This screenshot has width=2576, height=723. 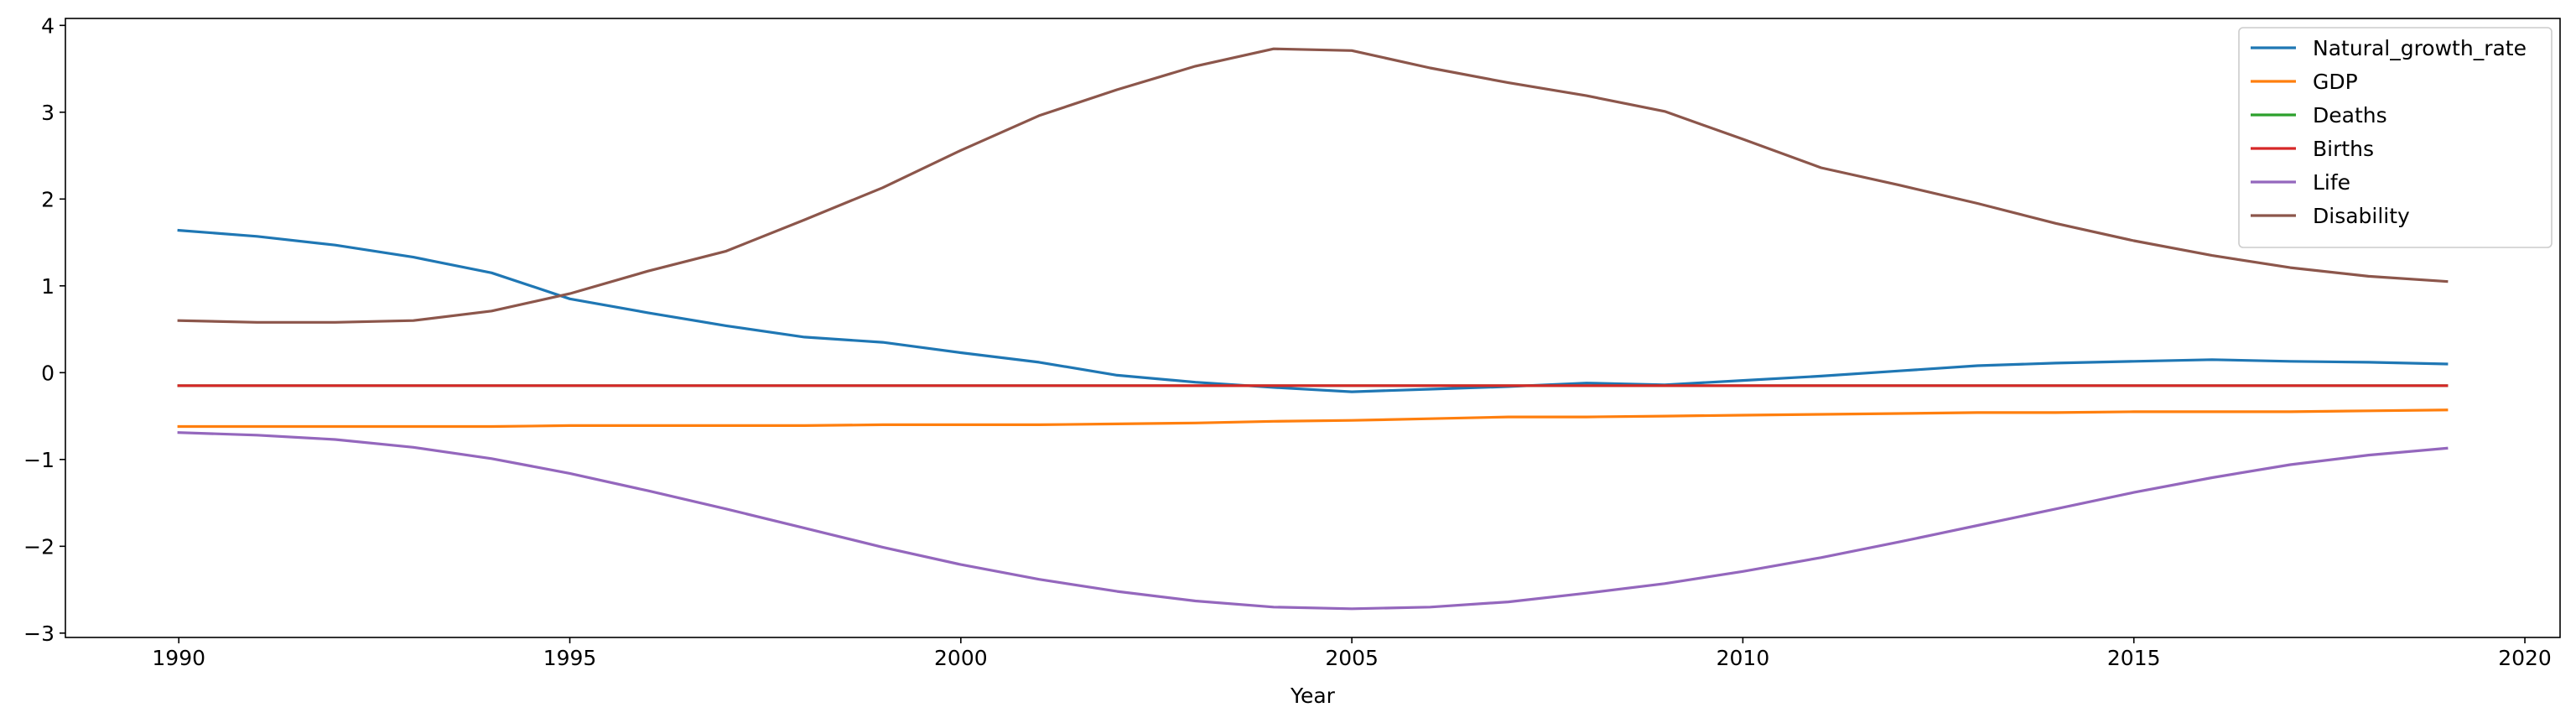 What do you see at coordinates (2525, 658) in the screenshot?
I see `x-tick-label: 2020` at bounding box center [2525, 658].